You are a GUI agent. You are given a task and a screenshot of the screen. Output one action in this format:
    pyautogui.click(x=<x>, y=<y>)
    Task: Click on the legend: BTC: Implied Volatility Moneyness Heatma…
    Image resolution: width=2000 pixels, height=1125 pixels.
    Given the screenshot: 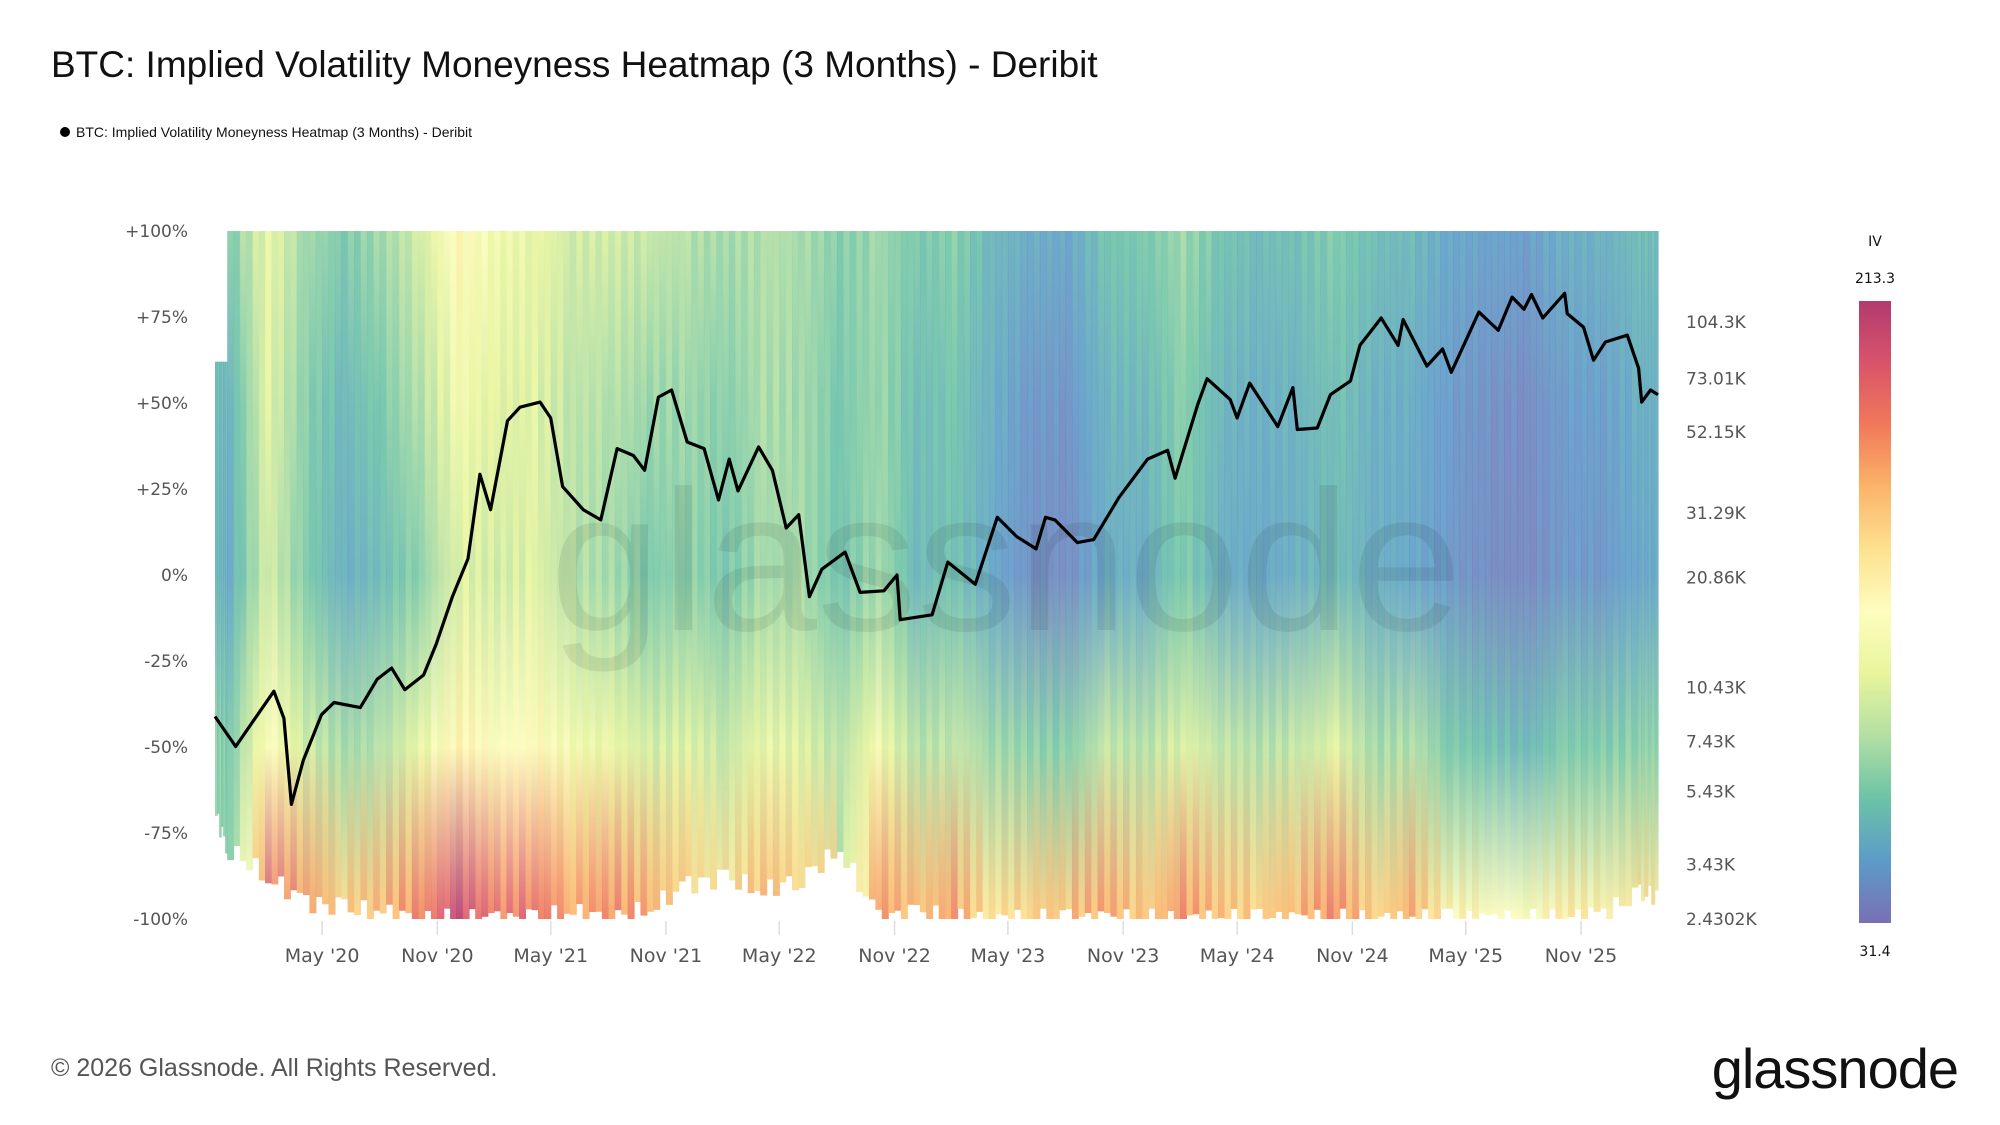 What is the action you would take?
    pyautogui.click(x=266, y=132)
    